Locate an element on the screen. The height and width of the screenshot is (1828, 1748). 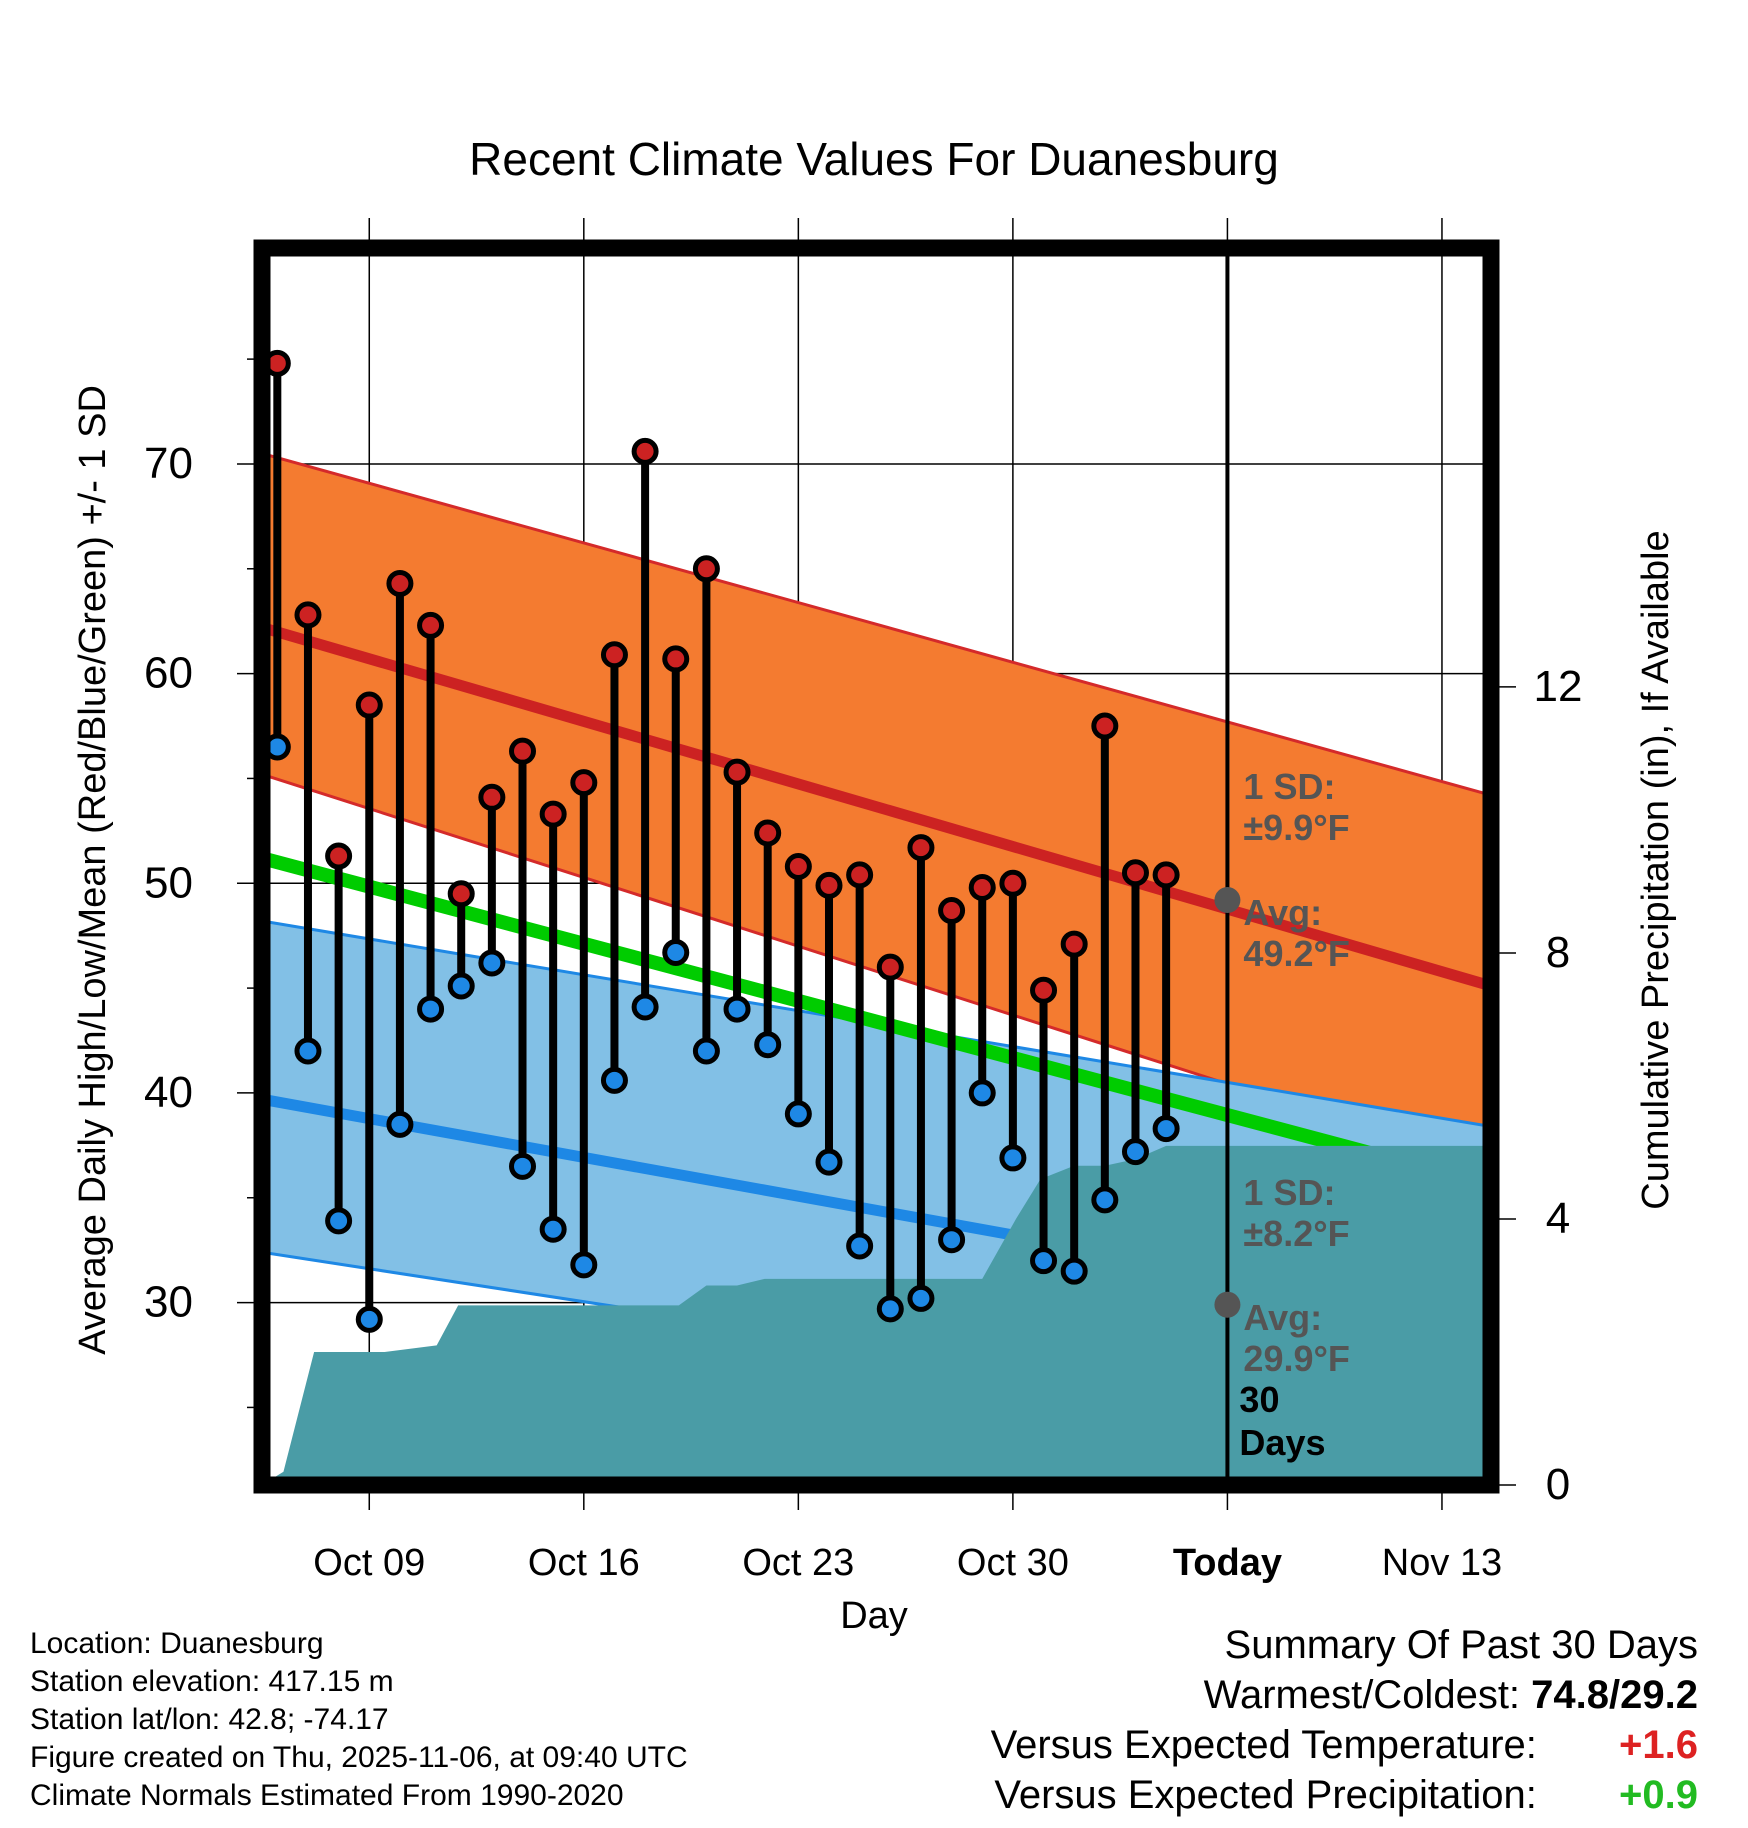
high-sd-band-upper-edge is located at coordinates (876, 624).